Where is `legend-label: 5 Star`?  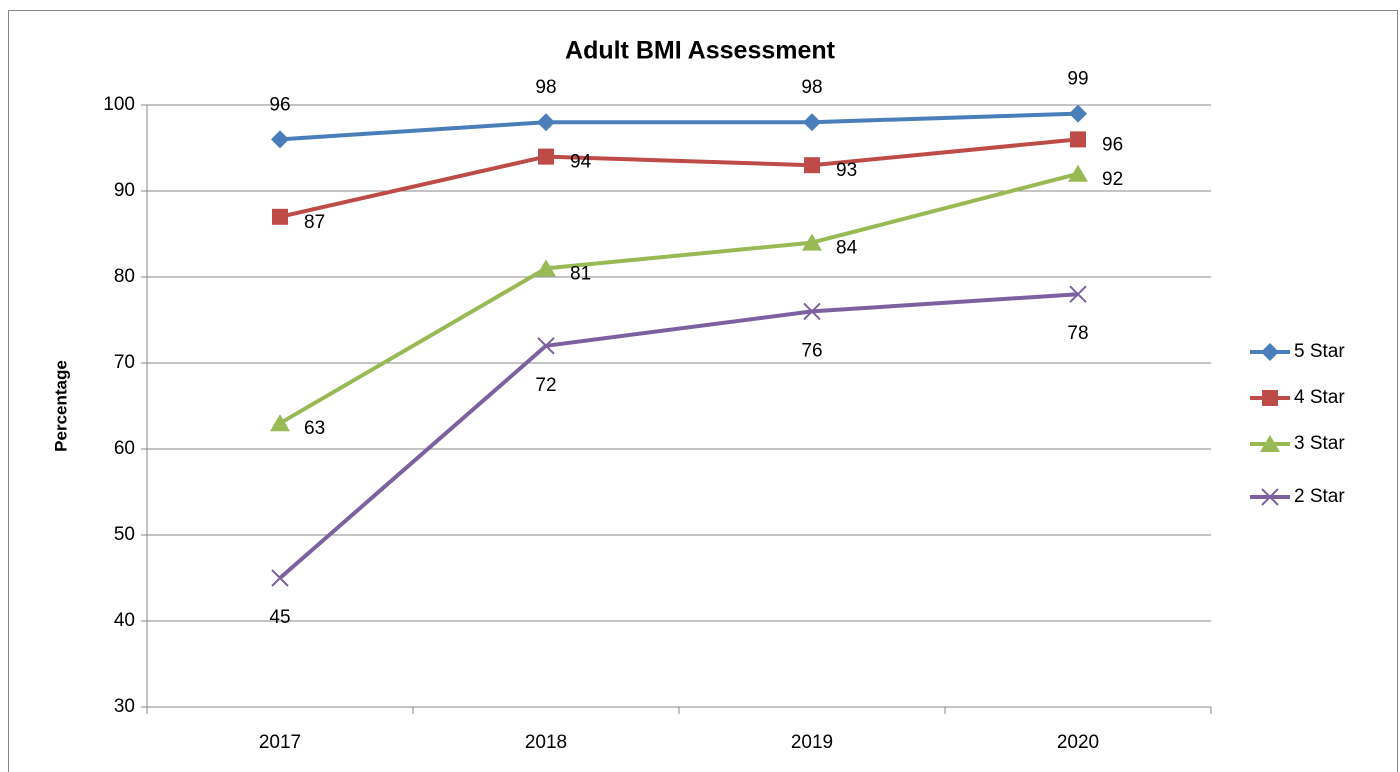 legend-label: 5 Star is located at coordinates (1319, 351).